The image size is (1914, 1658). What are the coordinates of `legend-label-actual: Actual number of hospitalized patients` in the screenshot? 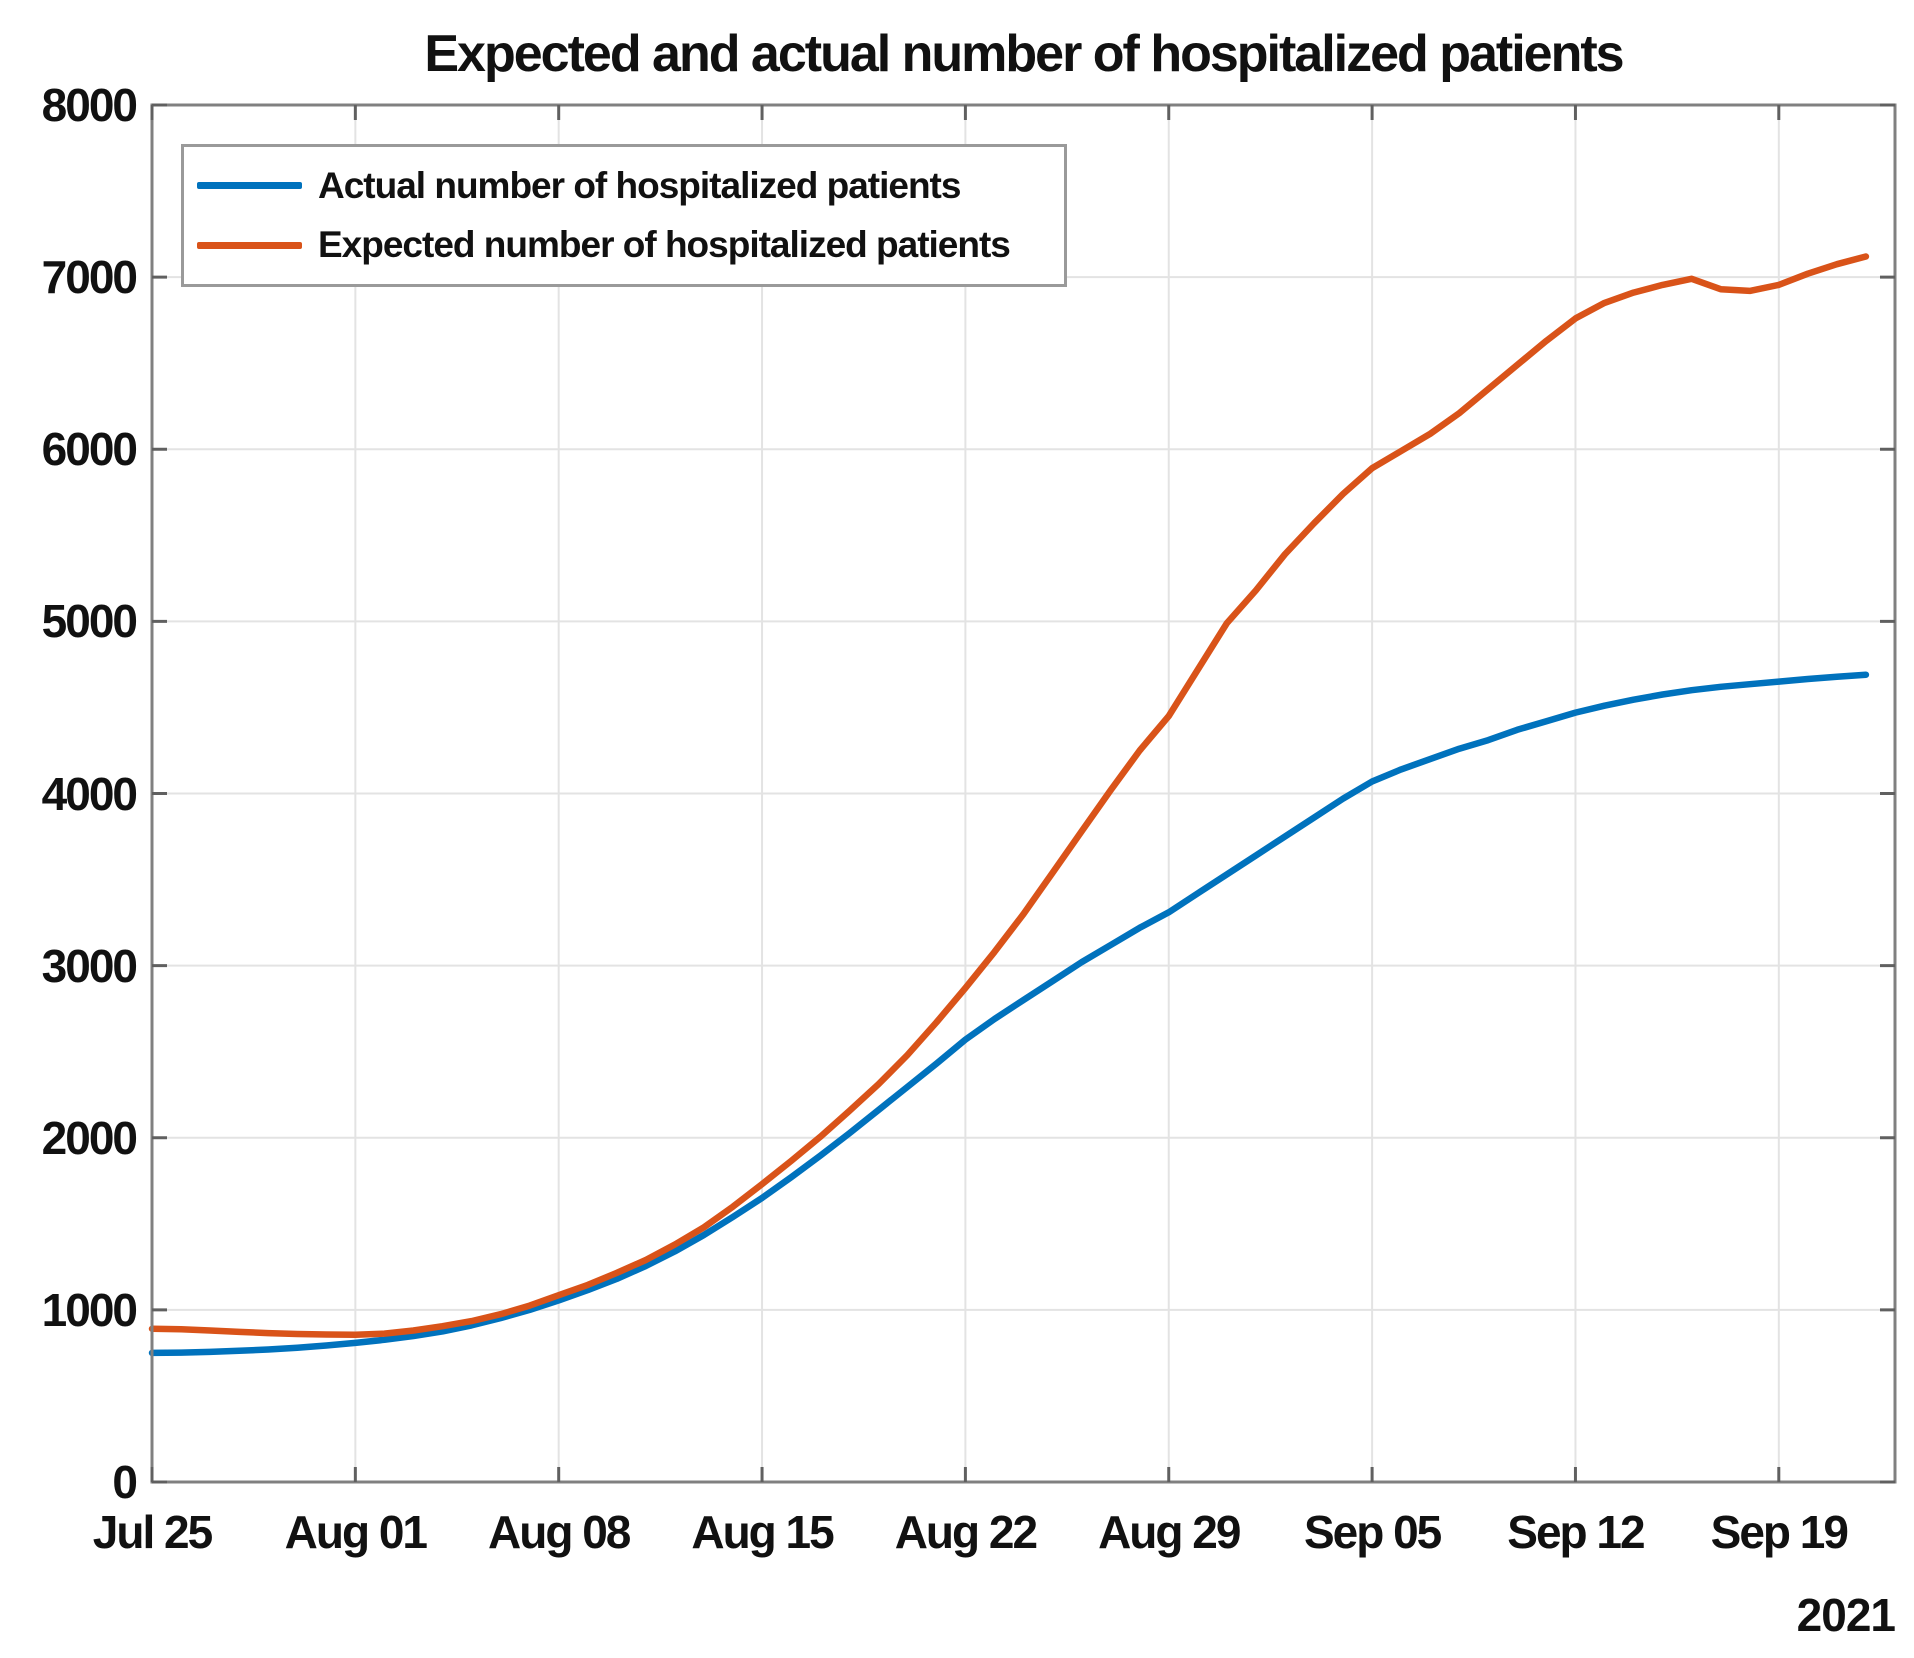 It's located at (639, 185).